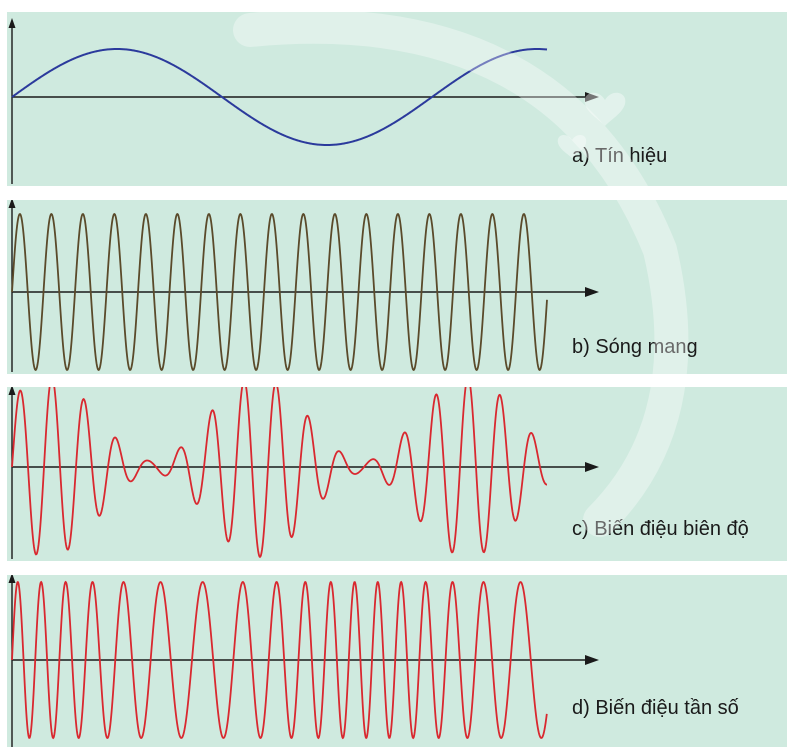  I want to click on signal-wave, so click(279, 97).